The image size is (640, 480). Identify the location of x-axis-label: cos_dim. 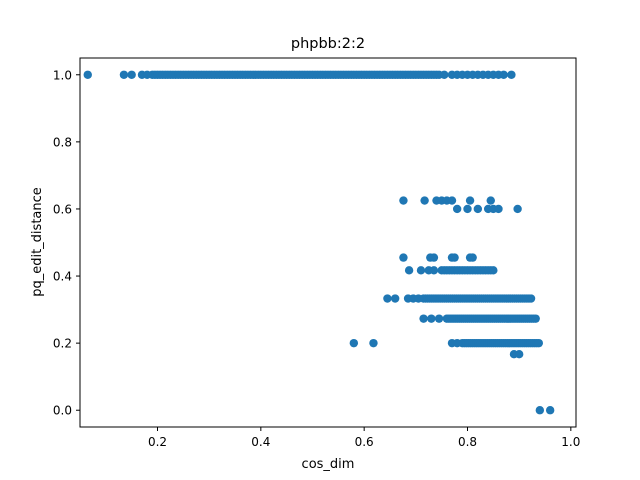
(328, 464).